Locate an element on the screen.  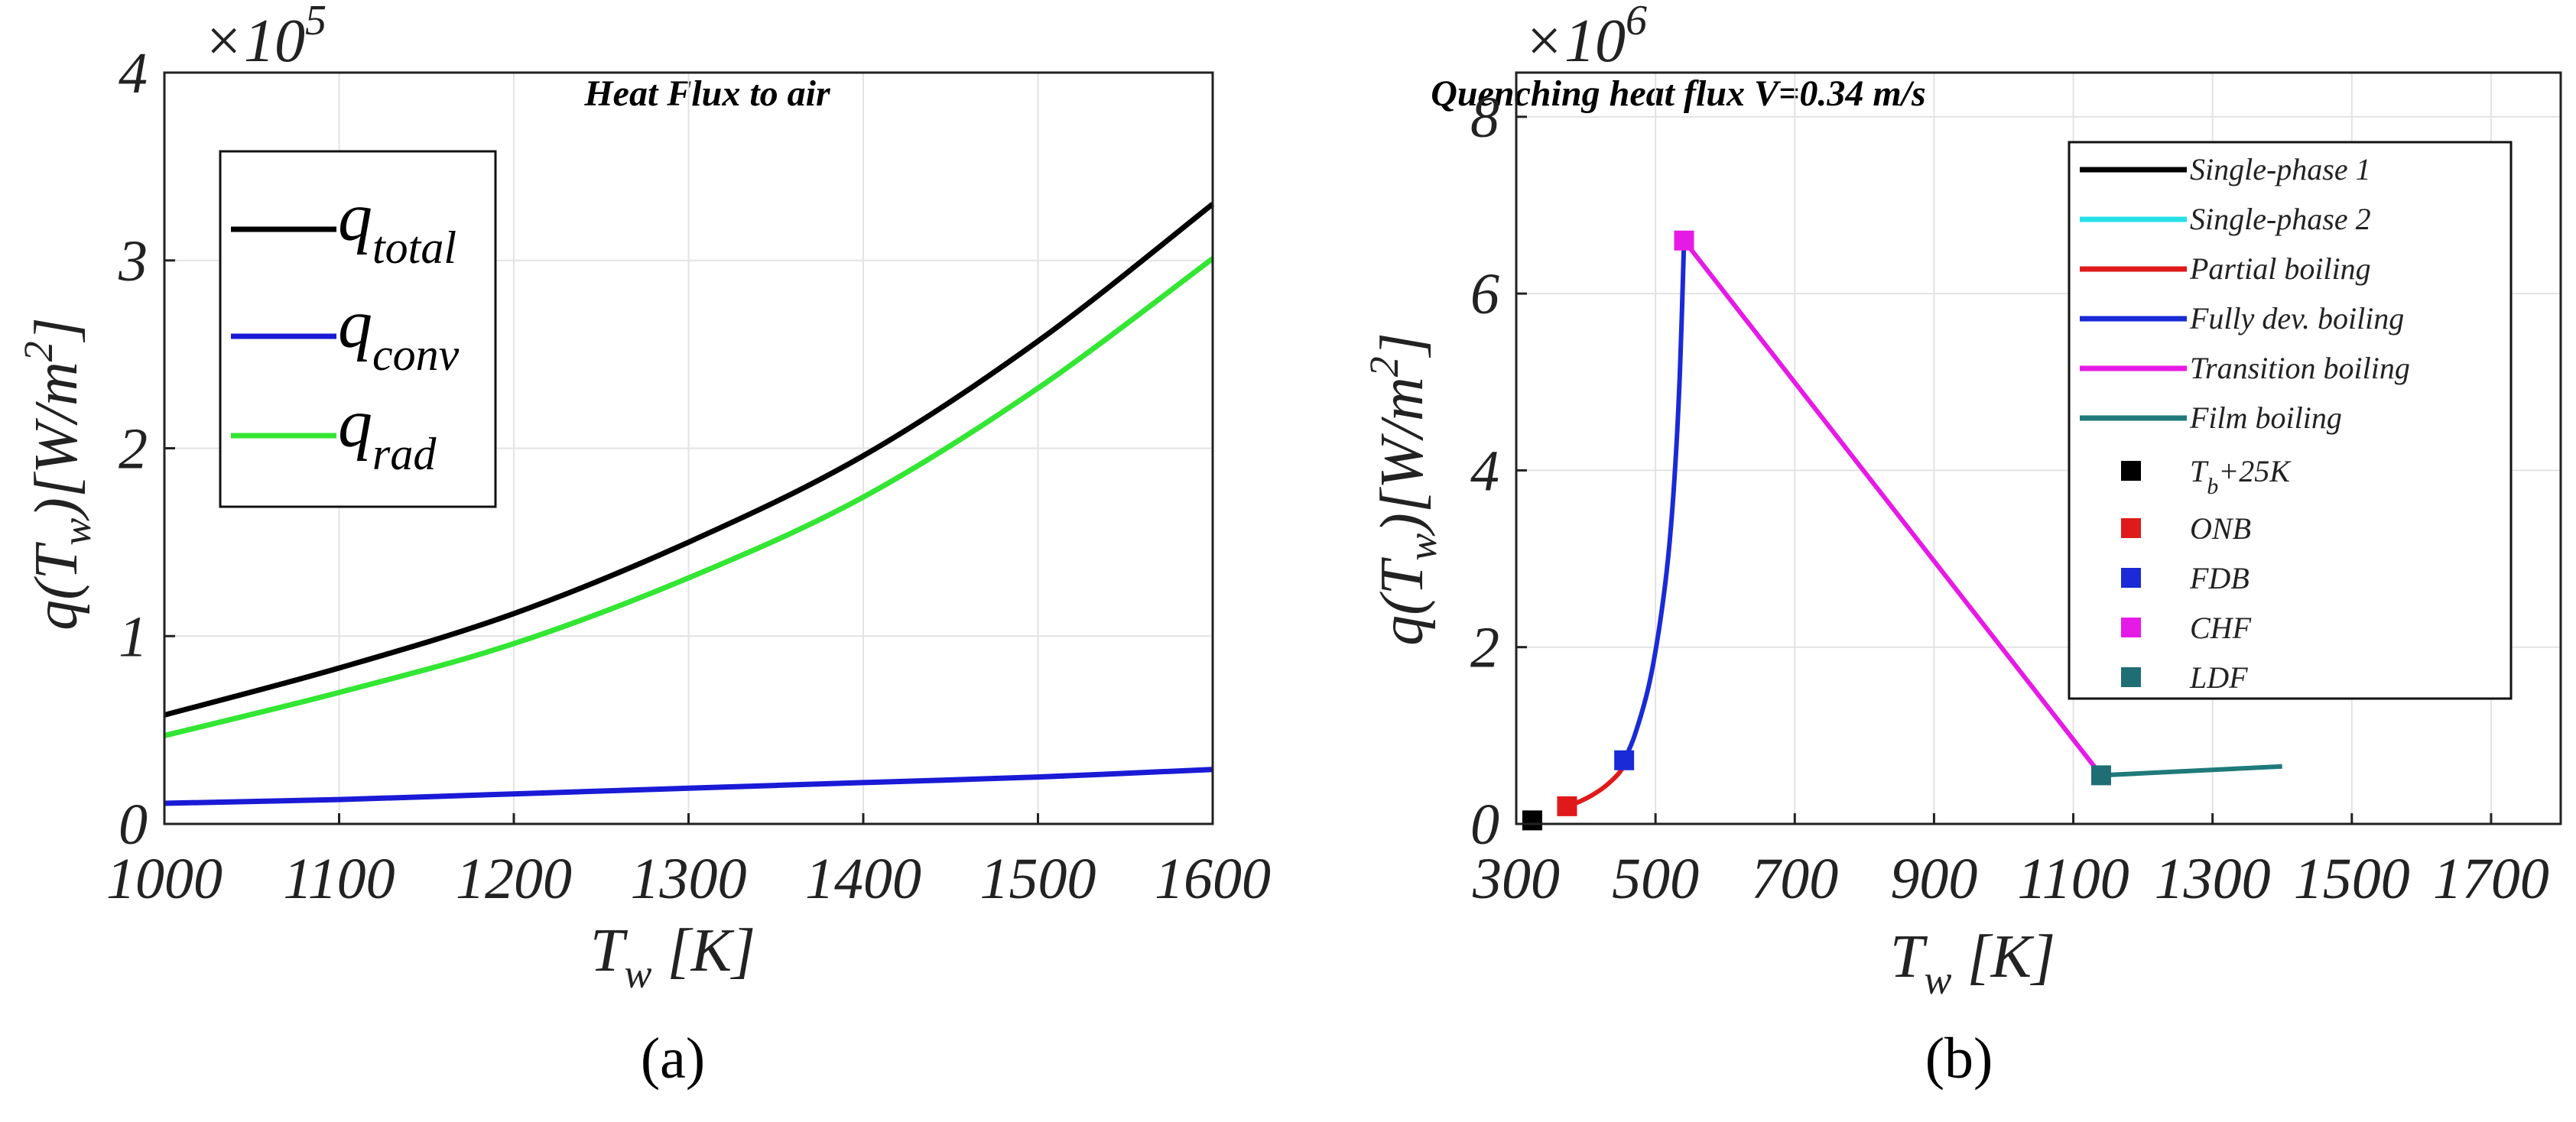
chart-a-legend-box is located at coordinates (358, 329).